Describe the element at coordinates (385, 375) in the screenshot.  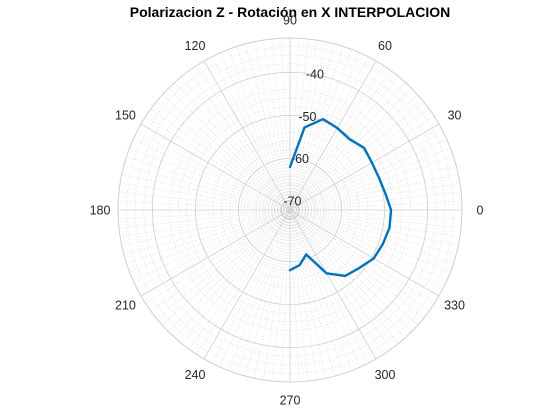
I see `angle-tick-label: 300` at that location.